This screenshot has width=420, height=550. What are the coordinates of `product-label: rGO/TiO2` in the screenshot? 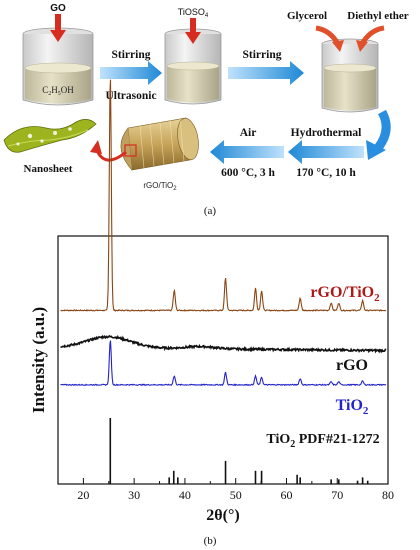 It's located at (160, 186).